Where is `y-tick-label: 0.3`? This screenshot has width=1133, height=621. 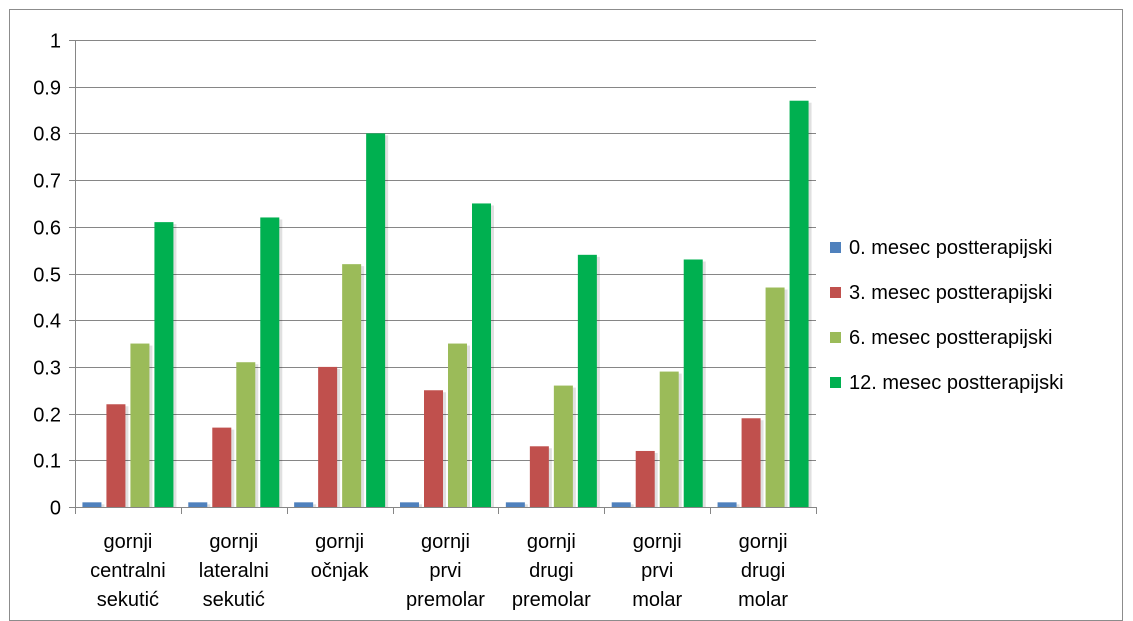 y-tick-label: 0.3 is located at coordinates (47, 369).